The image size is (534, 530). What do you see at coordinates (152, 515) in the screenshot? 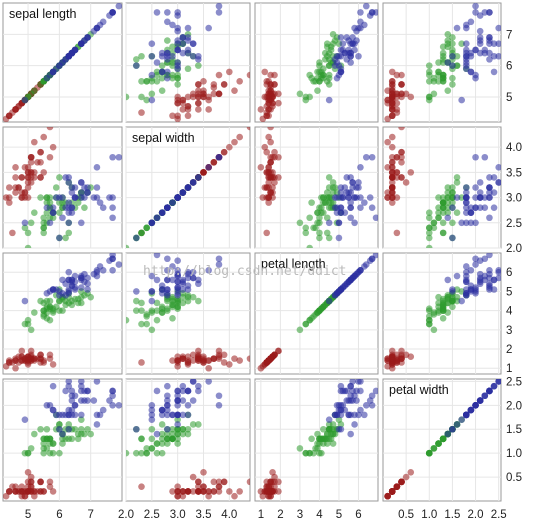
I see `x-tick-label: 2.5` at bounding box center [152, 515].